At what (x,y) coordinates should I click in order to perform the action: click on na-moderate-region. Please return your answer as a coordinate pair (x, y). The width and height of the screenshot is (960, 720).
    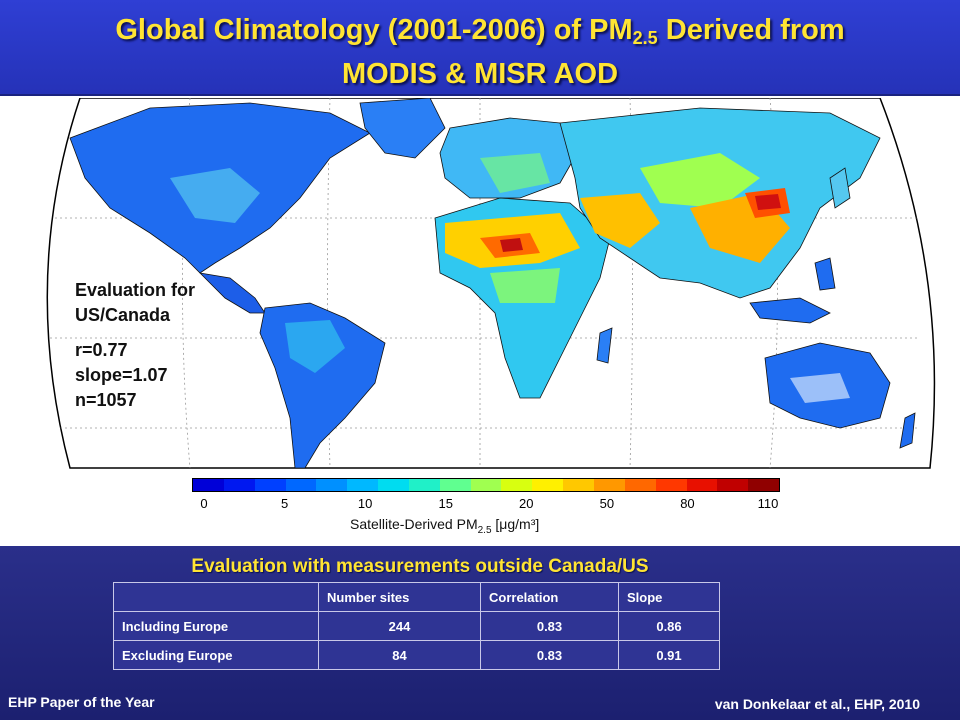
    Looking at the image, I should click on (215, 195).